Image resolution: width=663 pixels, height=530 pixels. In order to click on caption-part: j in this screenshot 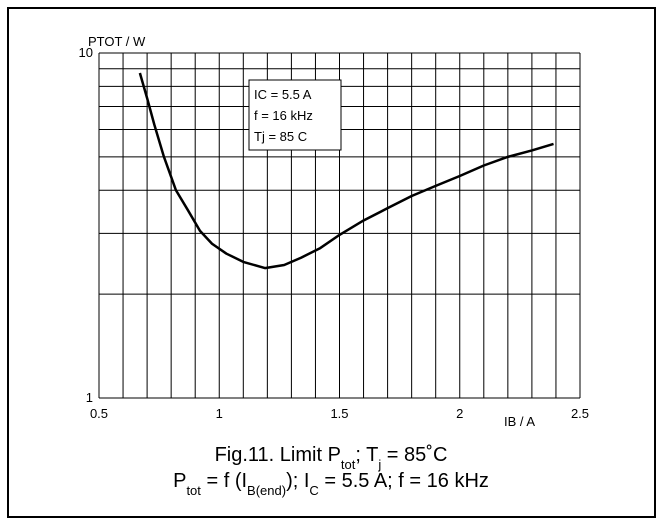, I will do `click(379, 464)`.